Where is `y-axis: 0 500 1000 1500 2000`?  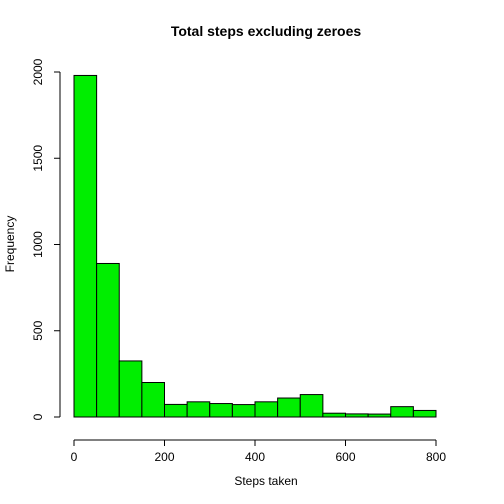 y-axis: 0 500 1000 1500 2000 is located at coordinates (46, 239).